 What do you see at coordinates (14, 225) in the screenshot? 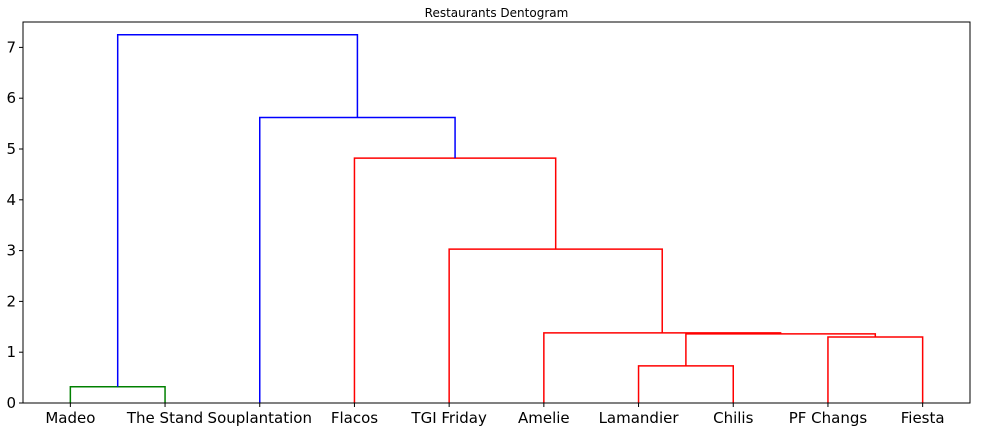
I see `y-axis: 0 1 2 3 4 5 6 7` at bounding box center [14, 225].